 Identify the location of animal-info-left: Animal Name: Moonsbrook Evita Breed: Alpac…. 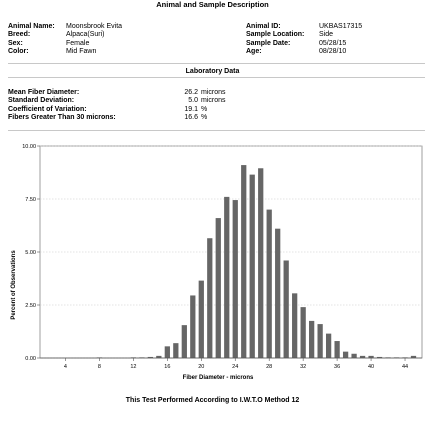
(65, 39).